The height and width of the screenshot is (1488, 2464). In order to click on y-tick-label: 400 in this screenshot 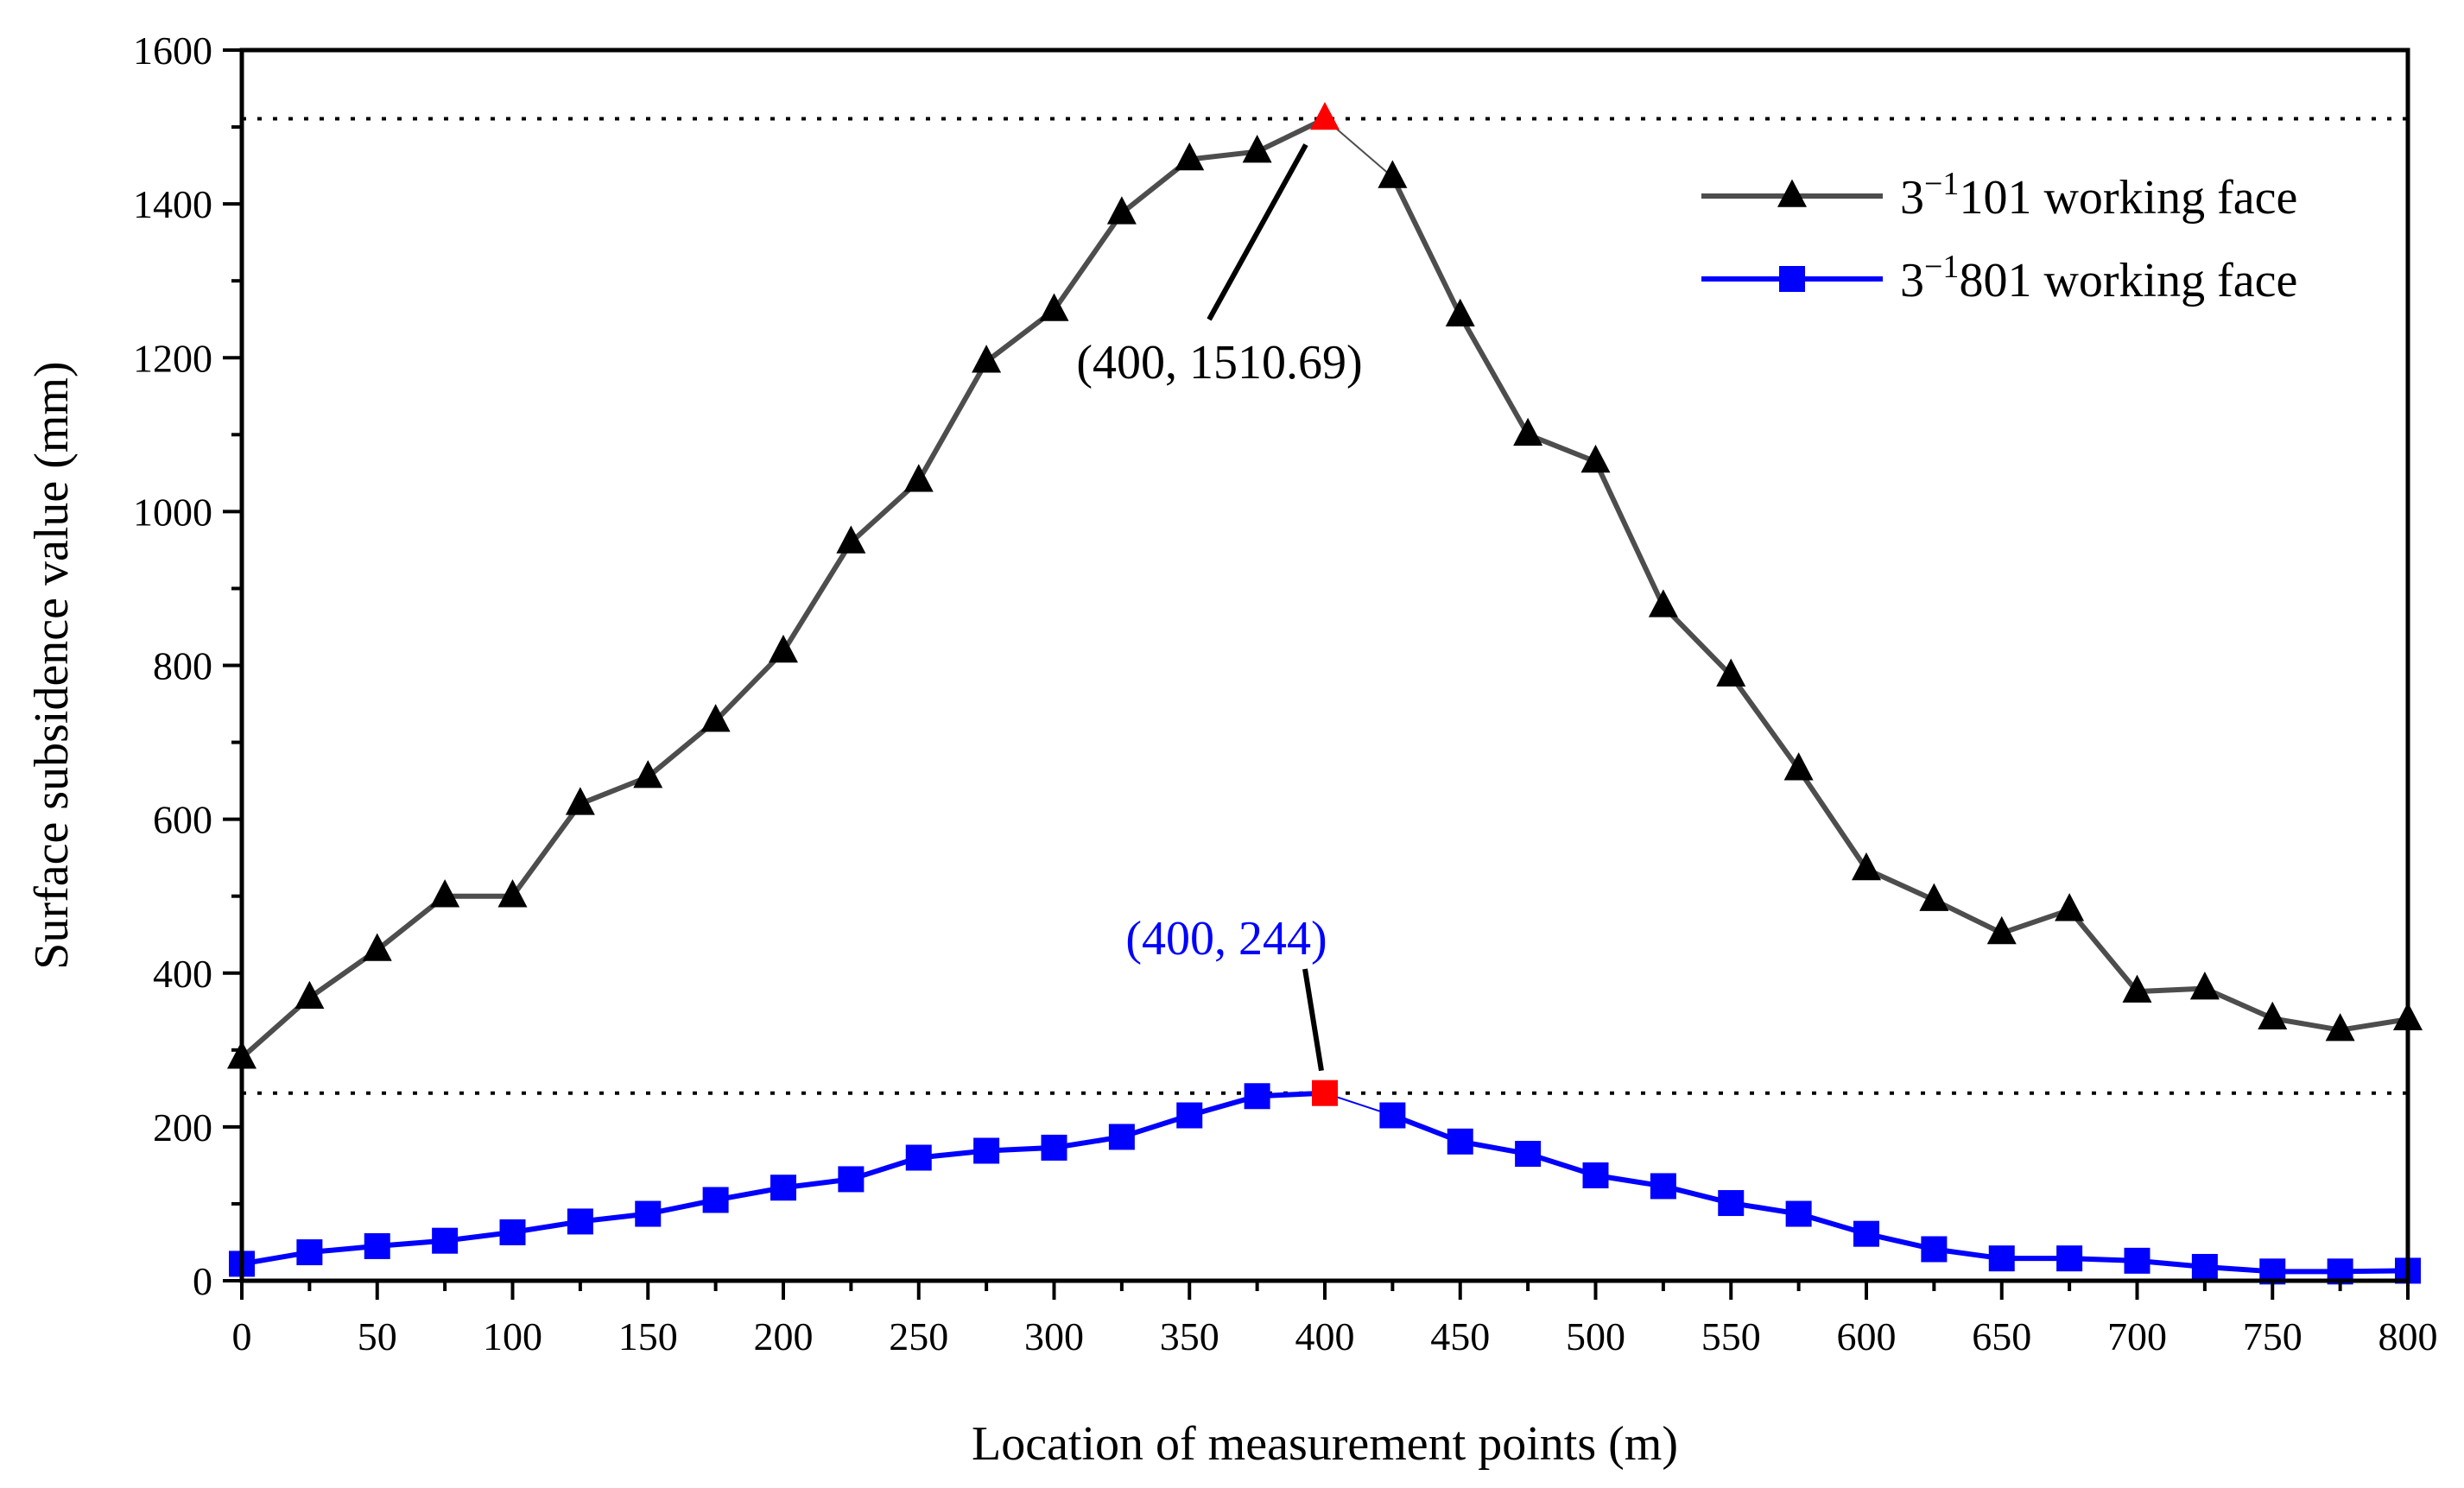, I will do `click(182, 974)`.